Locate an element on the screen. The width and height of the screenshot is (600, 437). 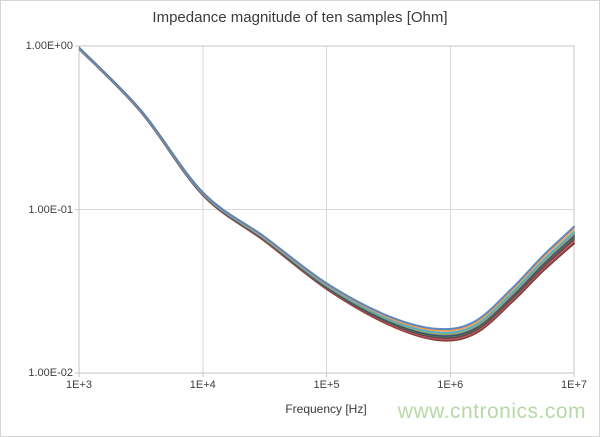
x-tick-label: 1E+3 is located at coordinates (79, 385).